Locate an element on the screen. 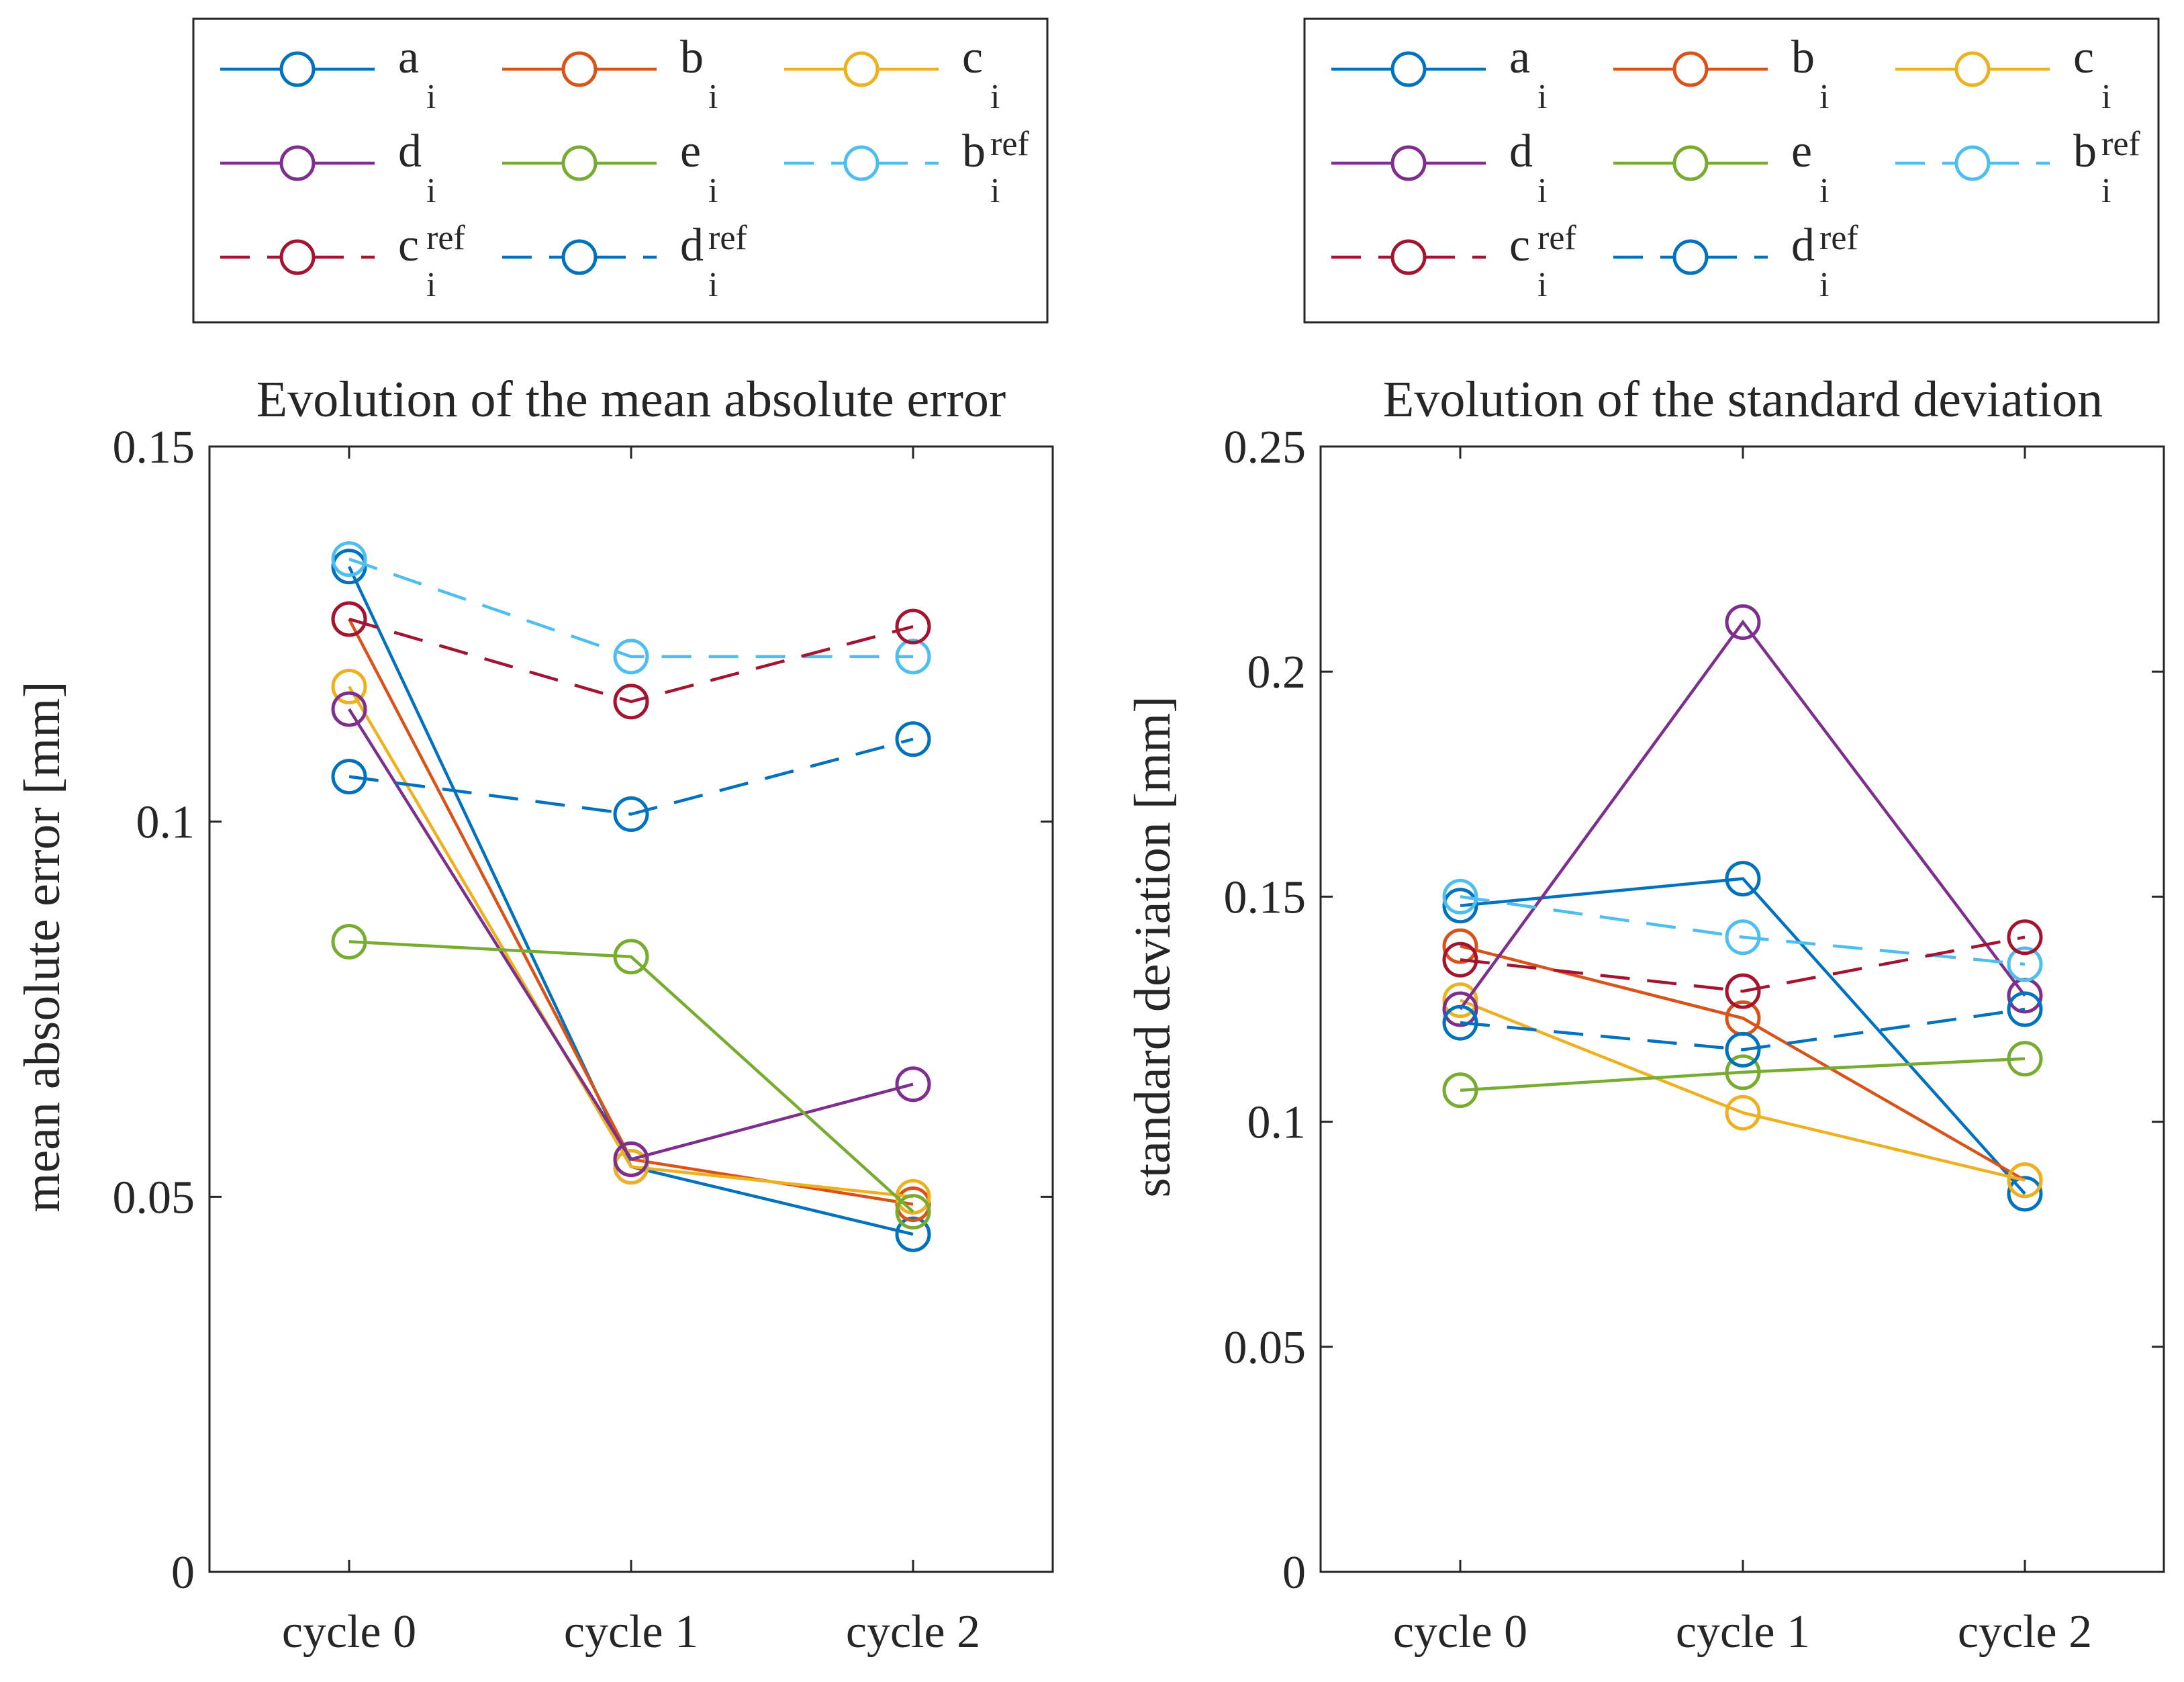 The height and width of the screenshot is (1682, 2184). legend-item-a: ai is located at coordinates (328, 74).